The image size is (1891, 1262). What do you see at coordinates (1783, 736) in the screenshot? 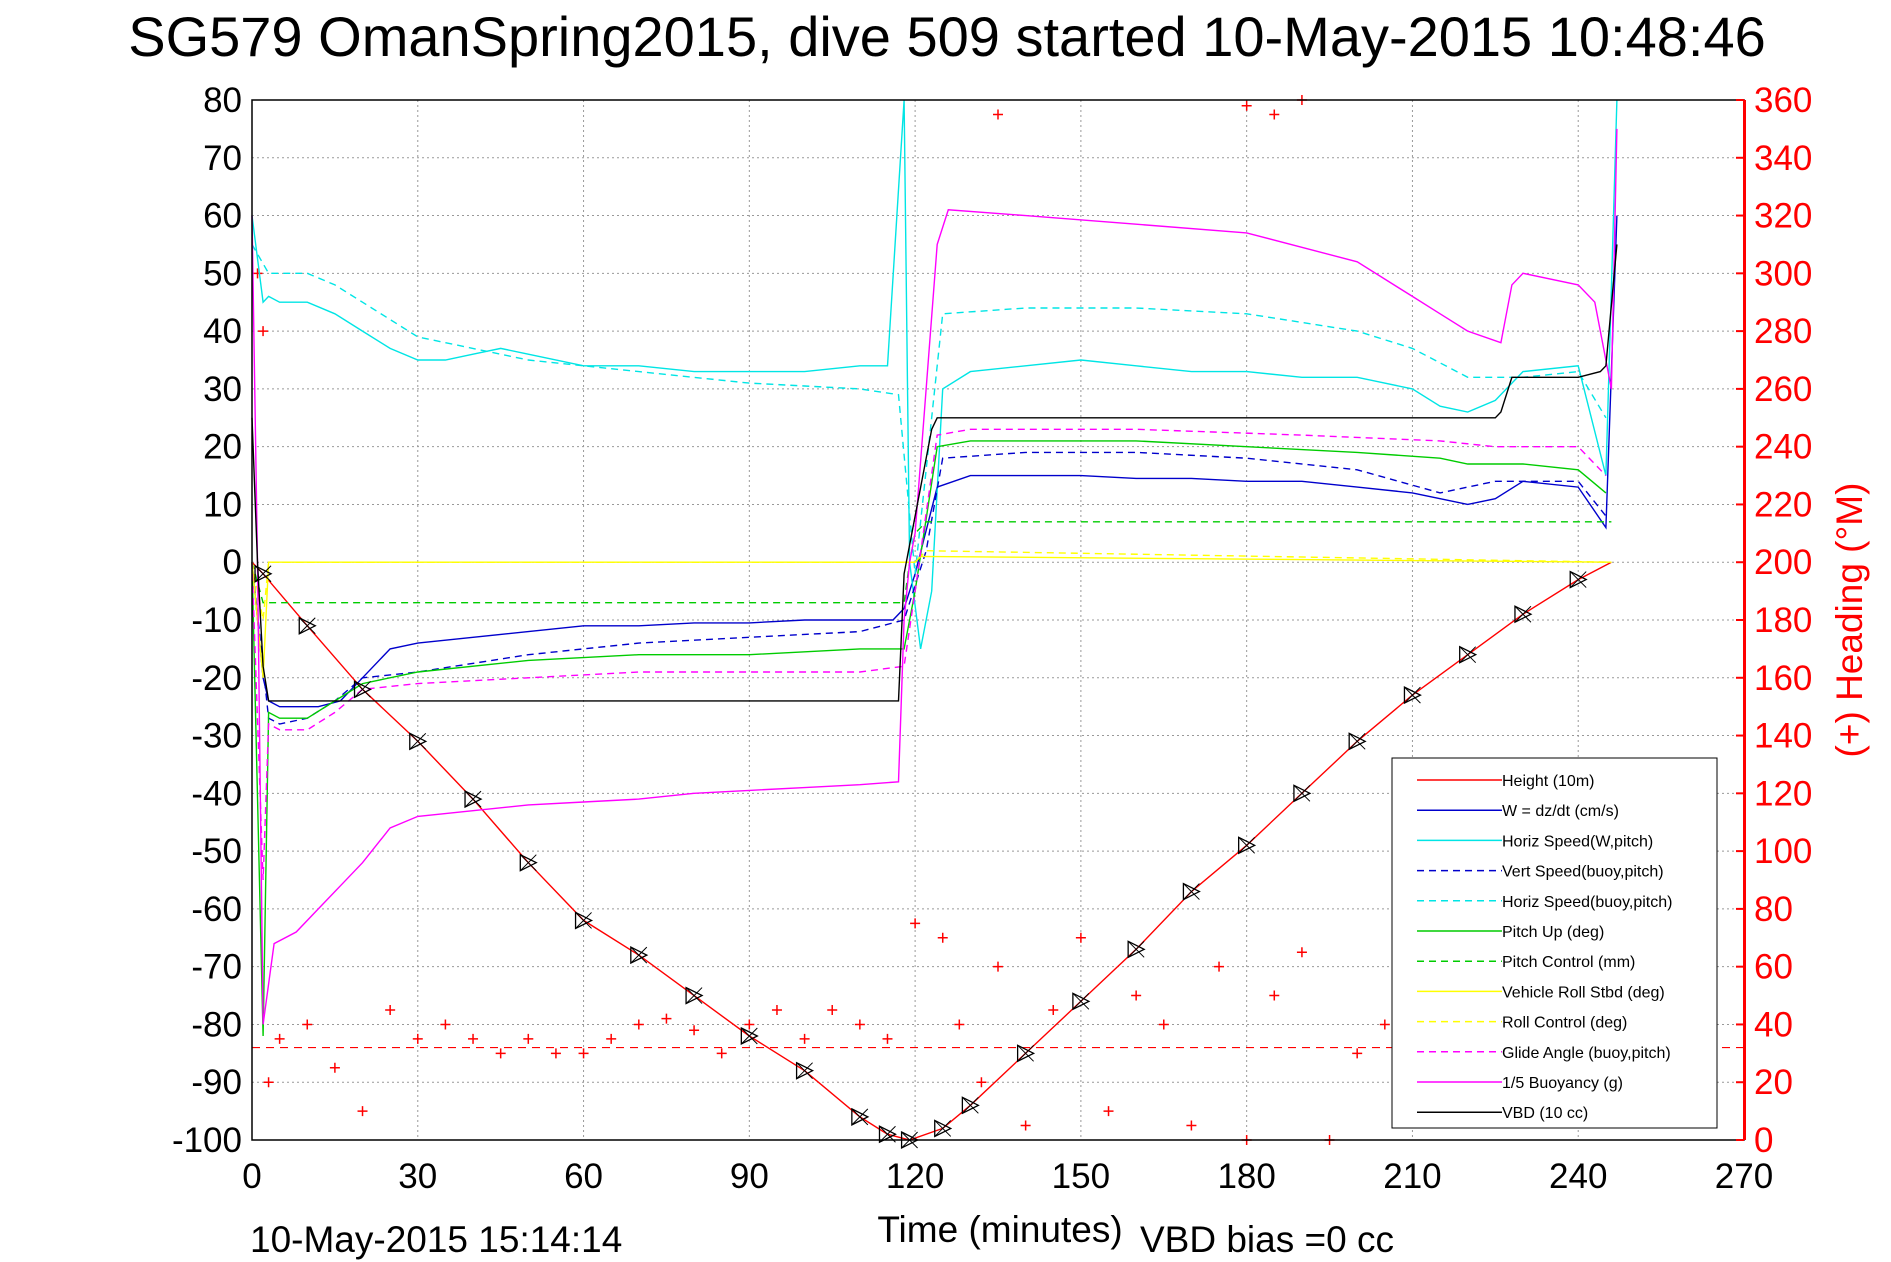
I see `right-tick-label: 140` at bounding box center [1783, 736].